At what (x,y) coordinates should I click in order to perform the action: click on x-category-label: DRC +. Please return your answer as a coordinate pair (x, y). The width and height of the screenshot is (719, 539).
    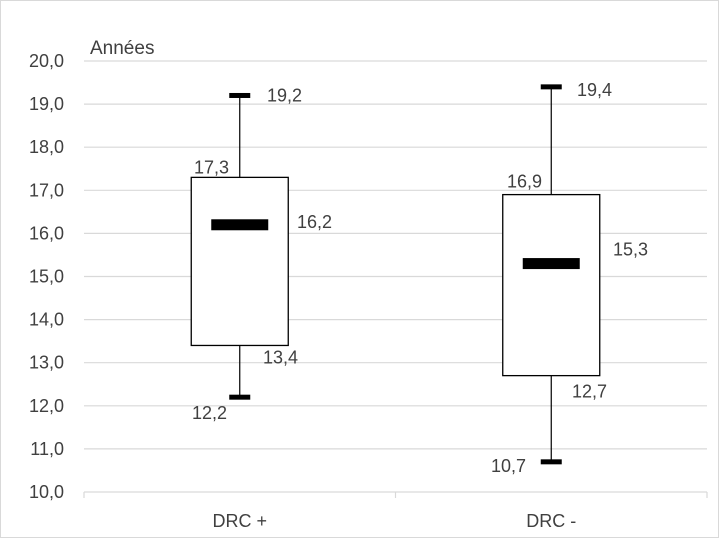
    Looking at the image, I should click on (239, 521).